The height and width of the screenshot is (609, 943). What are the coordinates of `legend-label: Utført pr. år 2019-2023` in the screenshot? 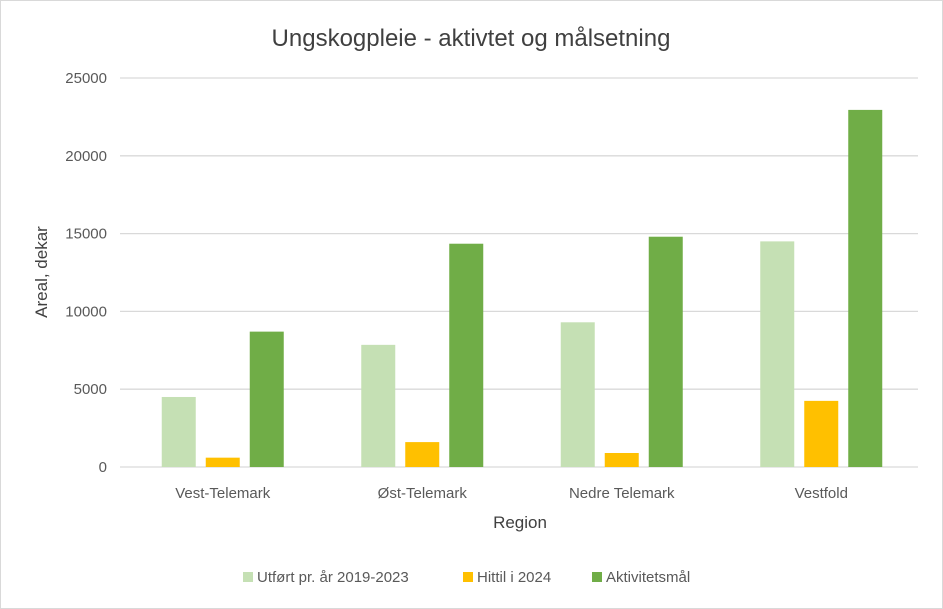 It's located at (333, 577).